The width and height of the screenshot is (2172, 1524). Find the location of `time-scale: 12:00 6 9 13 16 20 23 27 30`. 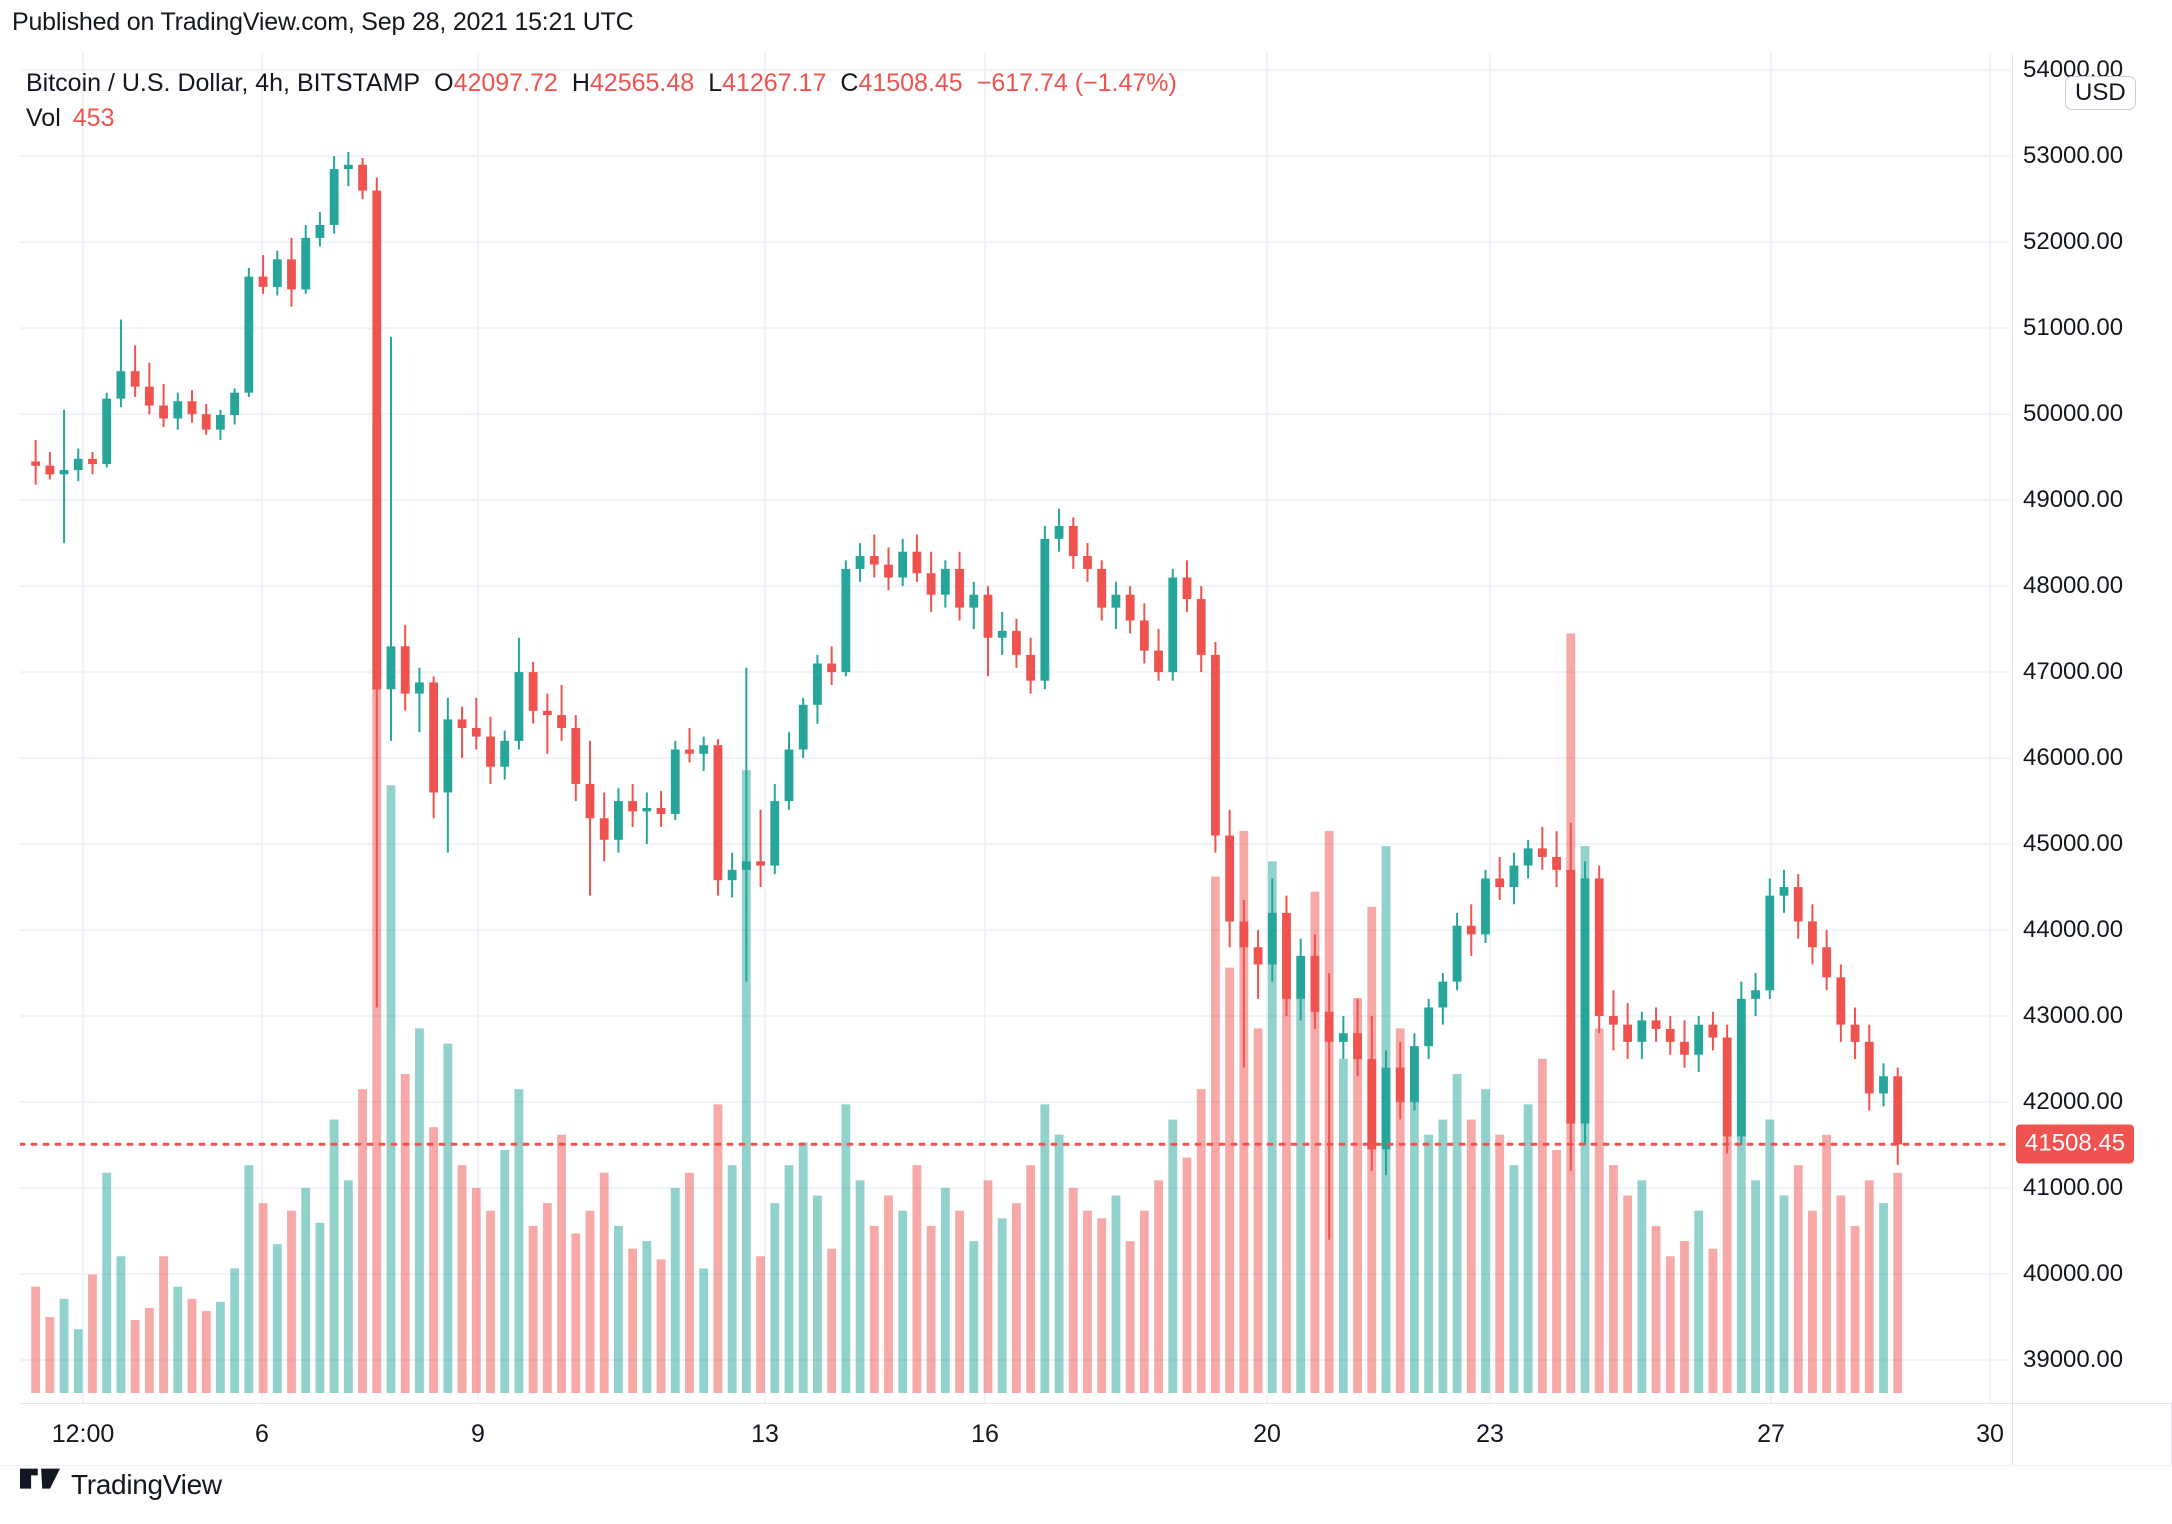

time-scale: 12:00 6 9 13 16 20 23 27 30 is located at coordinates (1096, 1434).